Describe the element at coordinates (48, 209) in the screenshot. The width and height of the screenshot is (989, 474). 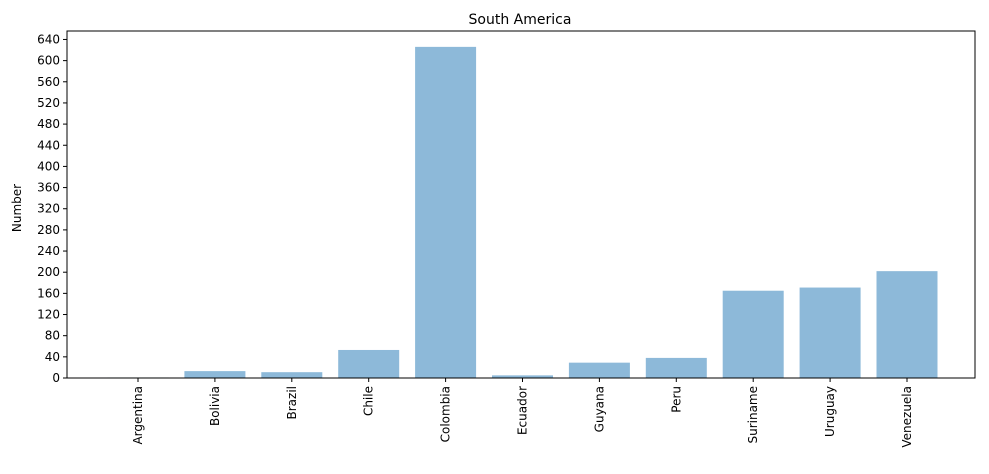
I see `y-tick-label: 320` at that location.